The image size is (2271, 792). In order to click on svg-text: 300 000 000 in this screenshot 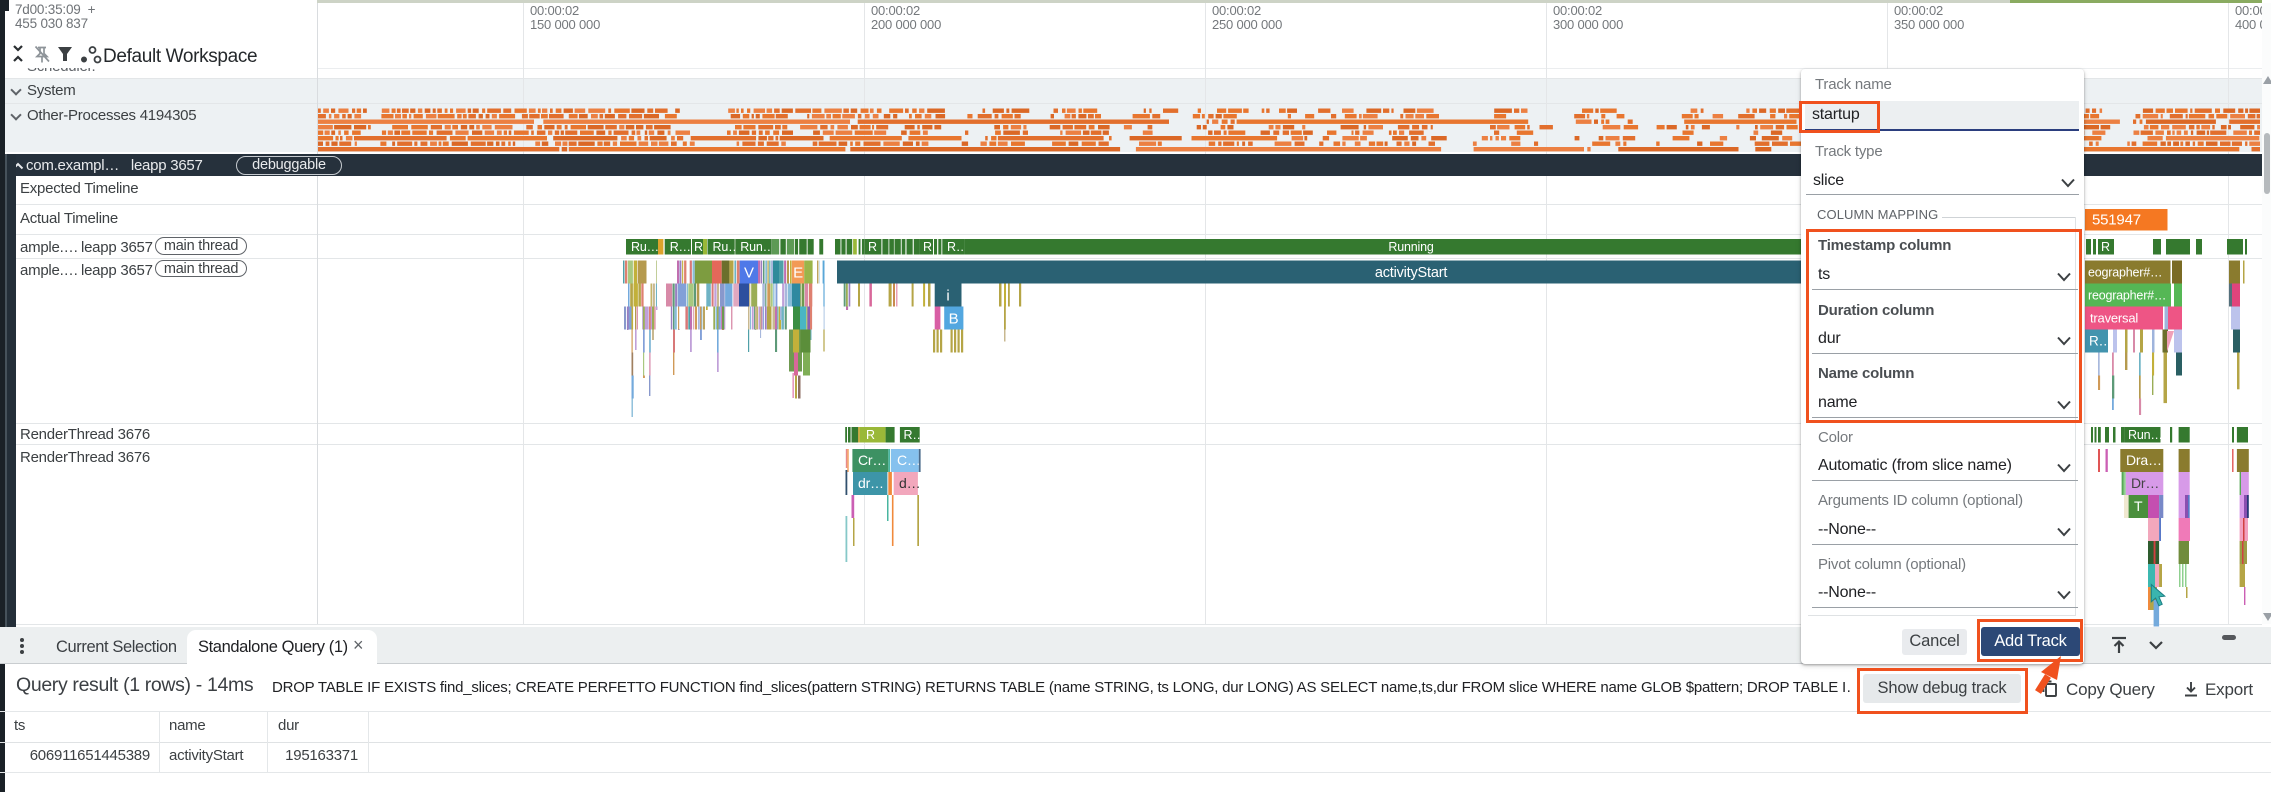, I will do `click(1588, 24)`.